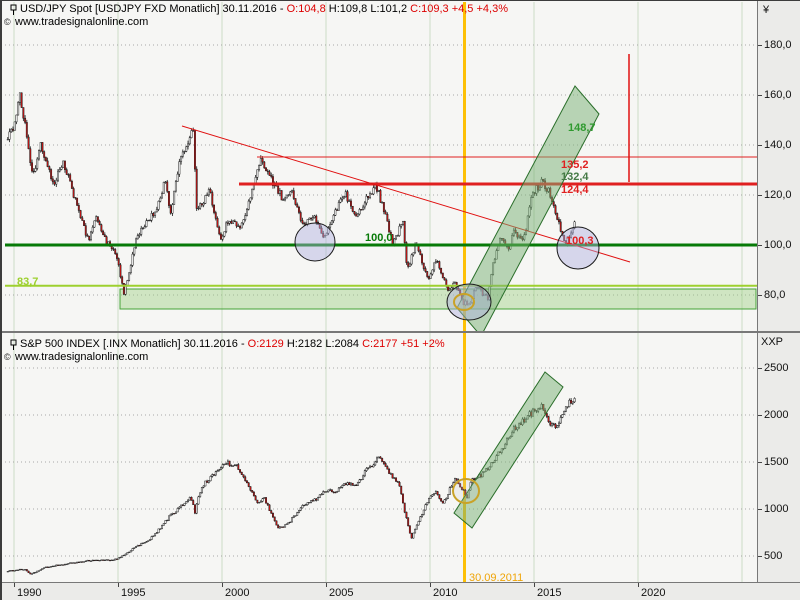 This screenshot has height=600, width=800. Describe the element at coordinates (401, 582) in the screenshot. I see `time-axis-border` at that location.